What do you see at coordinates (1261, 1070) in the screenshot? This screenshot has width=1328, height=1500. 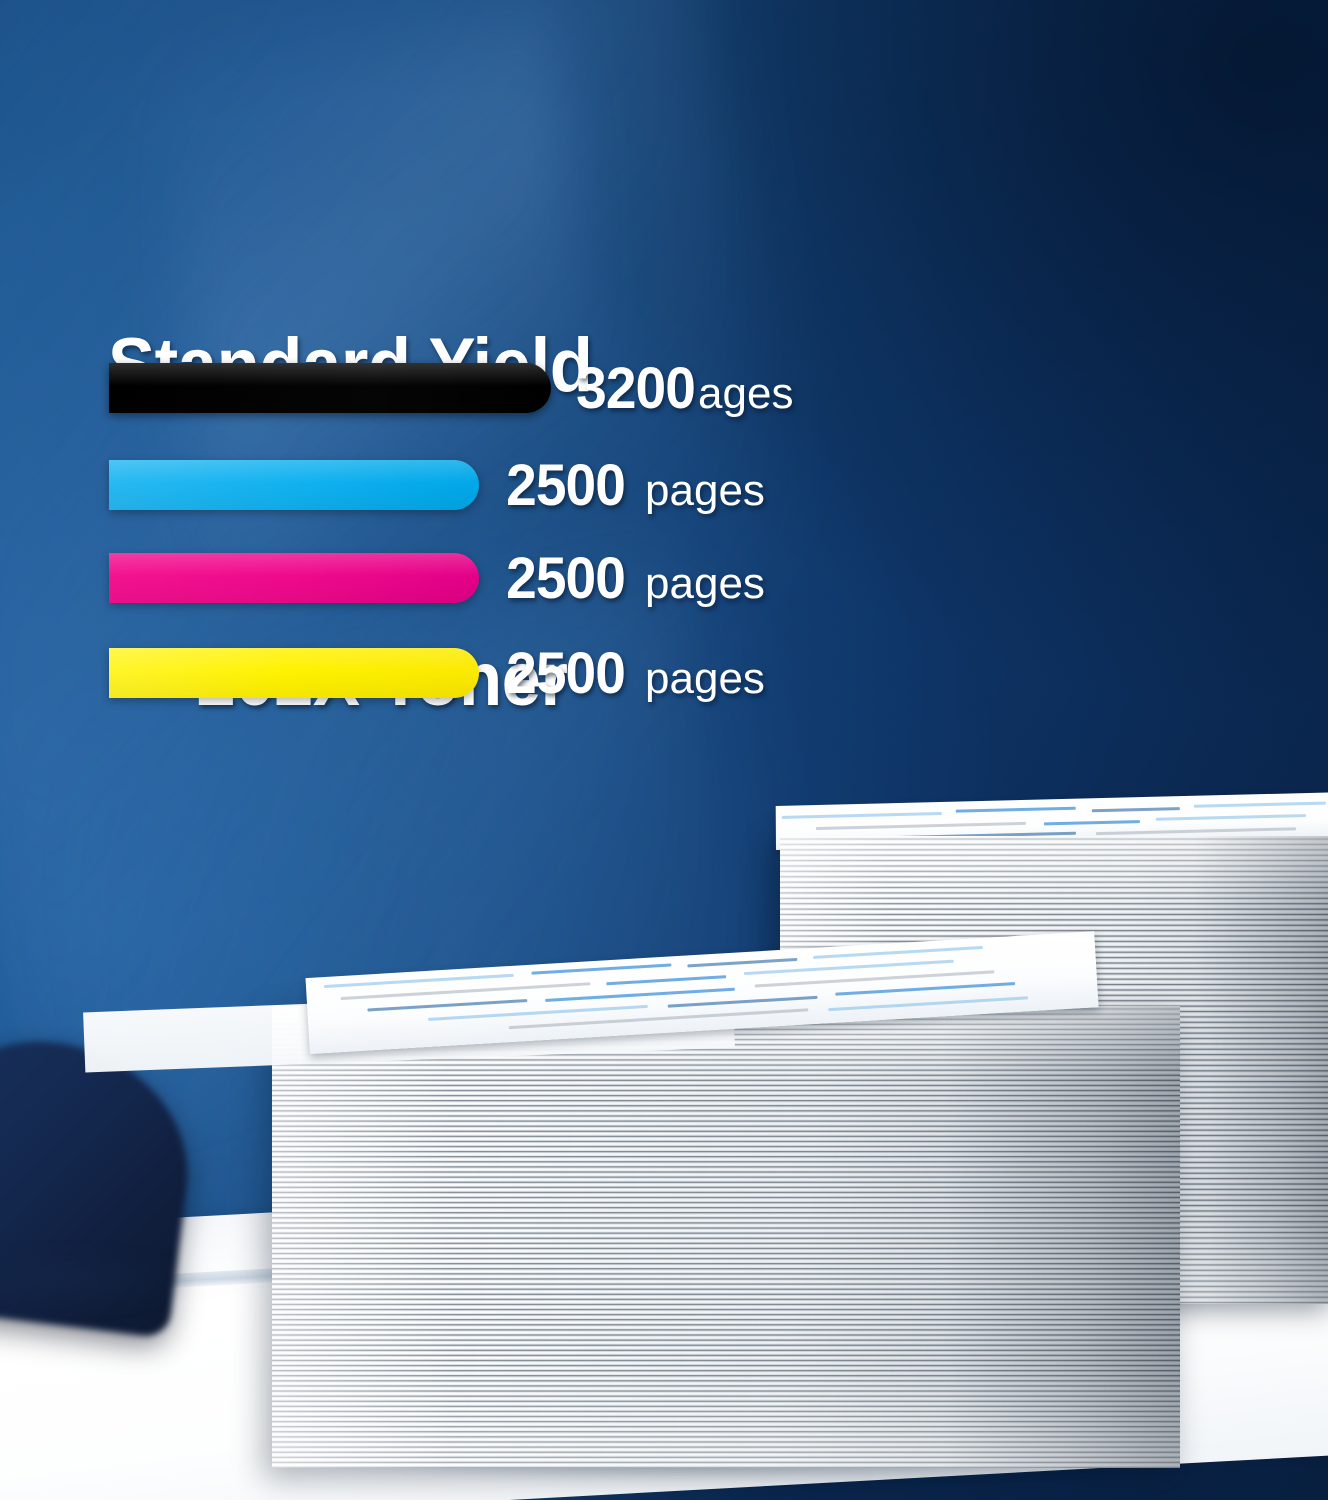 I see `back-stack-right-shadow` at bounding box center [1261, 1070].